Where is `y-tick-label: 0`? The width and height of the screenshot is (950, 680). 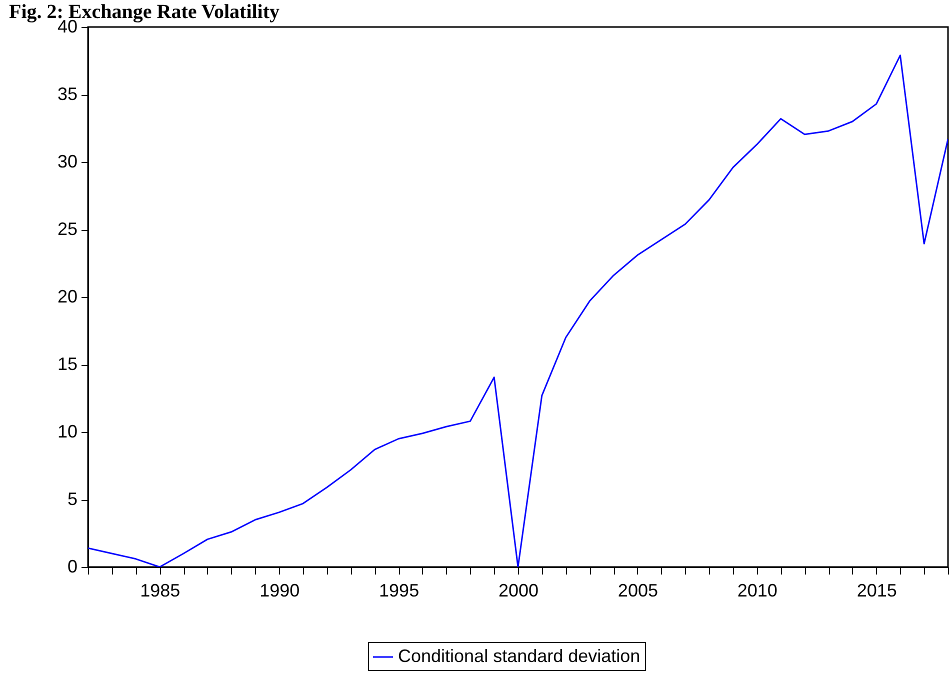
y-tick-label: 0 is located at coordinates (72, 566).